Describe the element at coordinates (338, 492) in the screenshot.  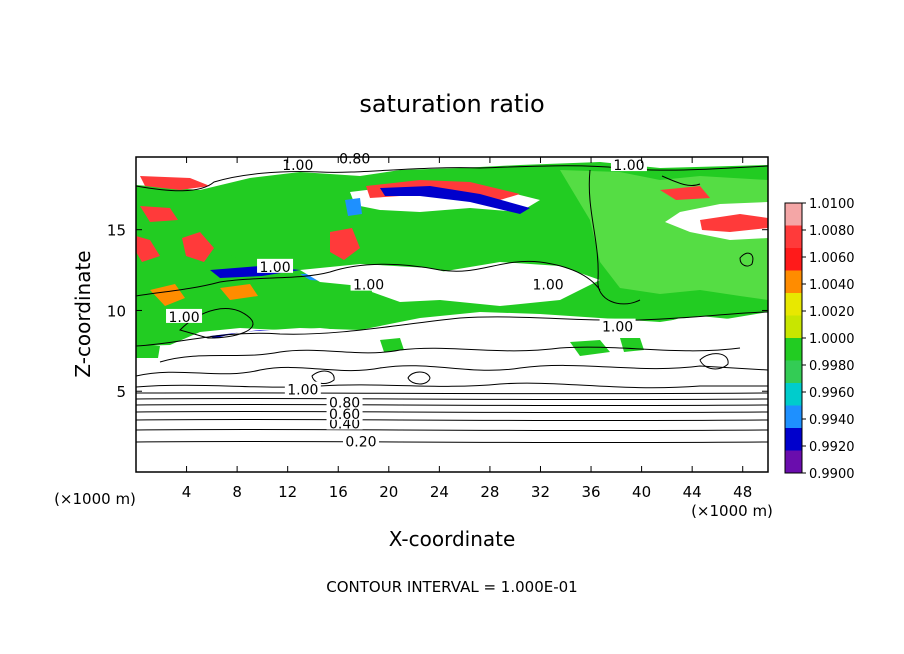
I see `x-tick-label: 16` at that location.